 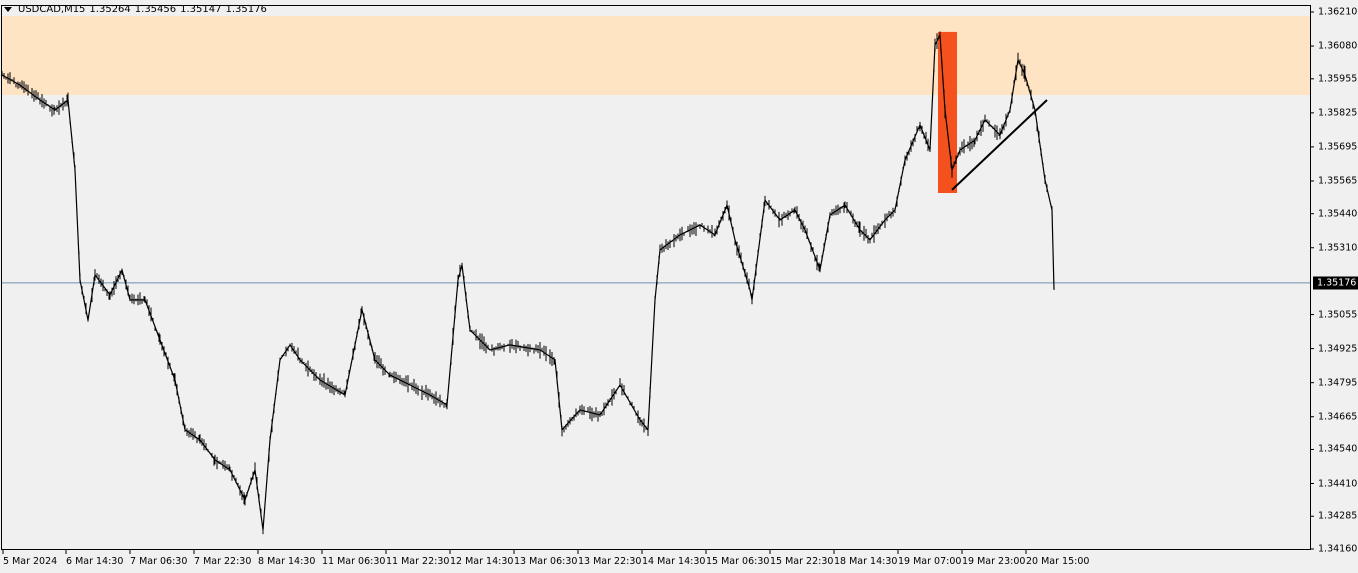 I want to click on time-tick-label: 5 Mar 2024, so click(x=30, y=561).